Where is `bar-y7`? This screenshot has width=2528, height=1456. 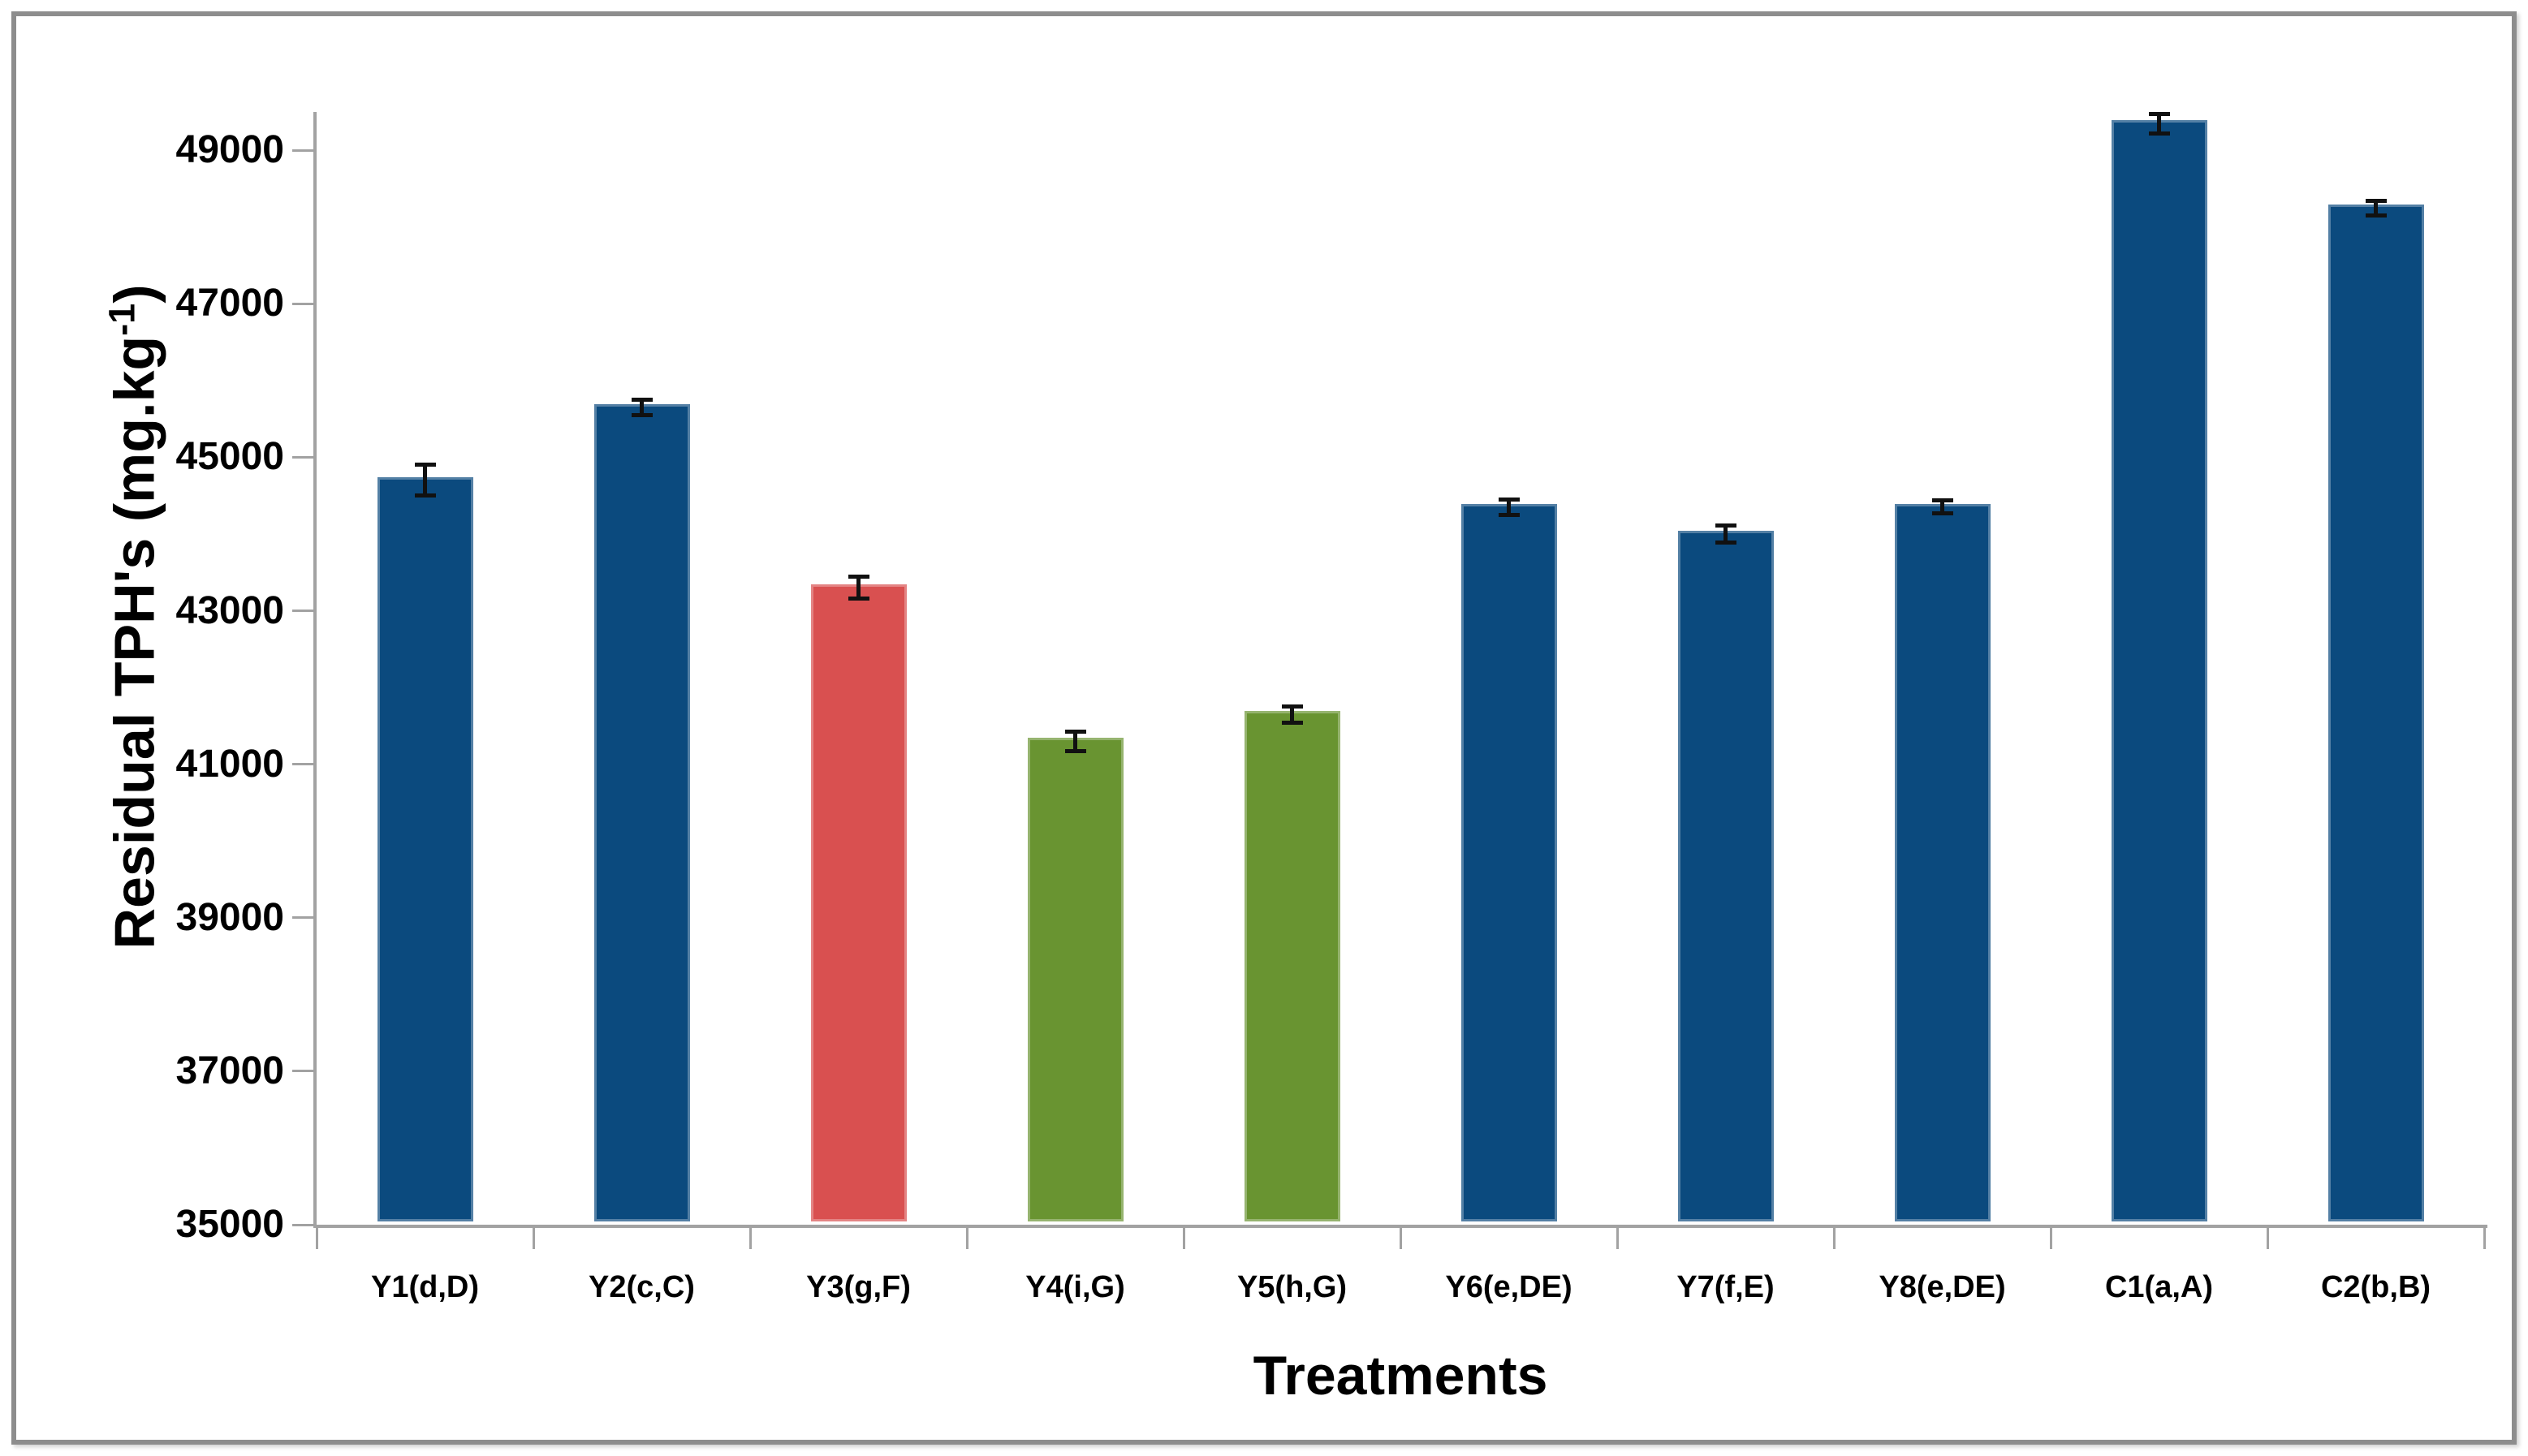 bar-y7 is located at coordinates (1726, 876).